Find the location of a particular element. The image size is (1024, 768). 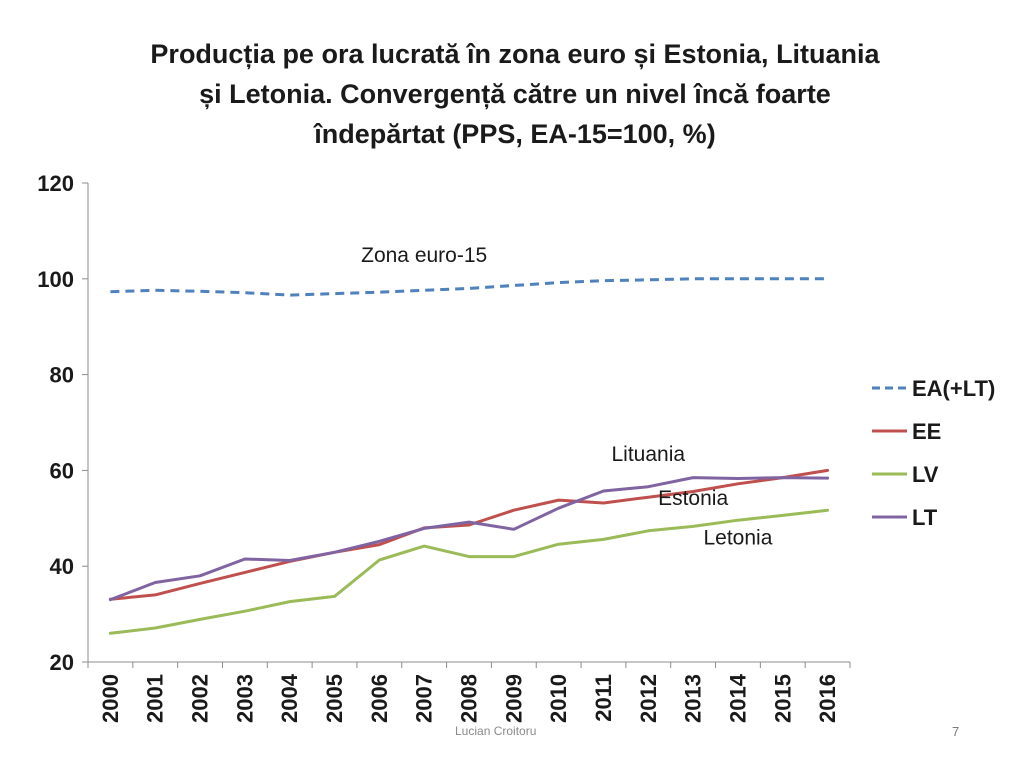

x-tick-label: 2010 is located at coordinates (558, 698).